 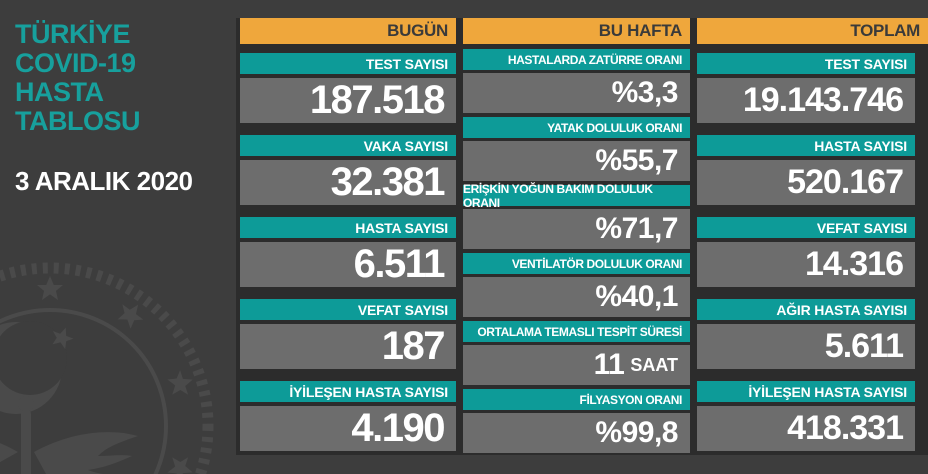 I want to click on stat-cell-iyilesen-bugun: İYİLEŞEN HASTA SAYISI 4.190, so click(x=348, y=416).